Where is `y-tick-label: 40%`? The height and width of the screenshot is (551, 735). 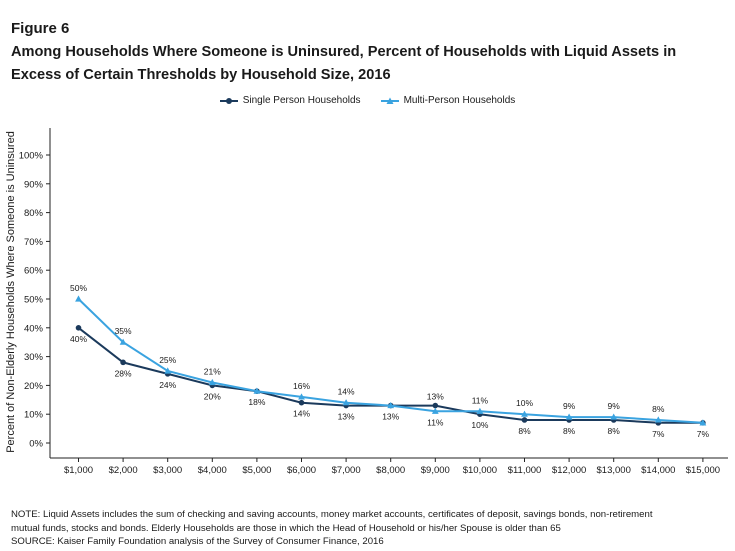
y-tick-label: 40% is located at coordinates (34, 328).